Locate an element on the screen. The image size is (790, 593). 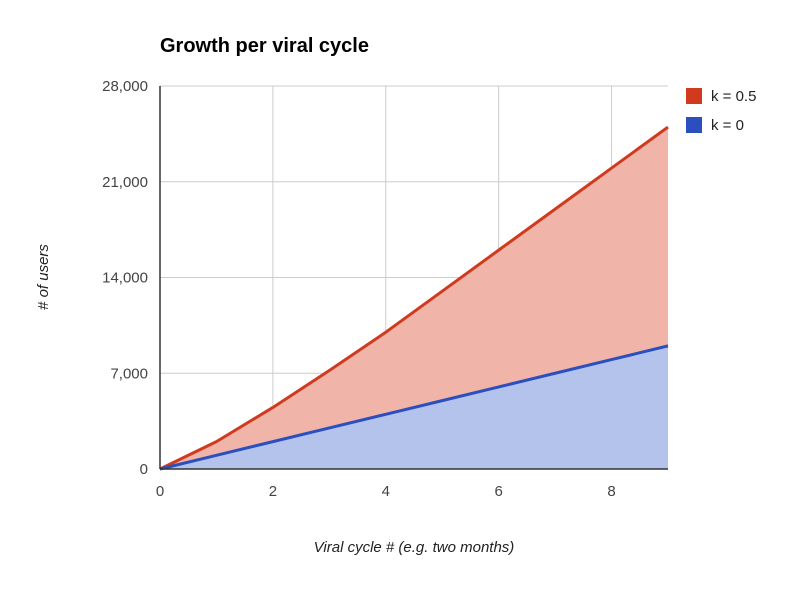
legend-label: k = 0.5 is located at coordinates (733, 96).